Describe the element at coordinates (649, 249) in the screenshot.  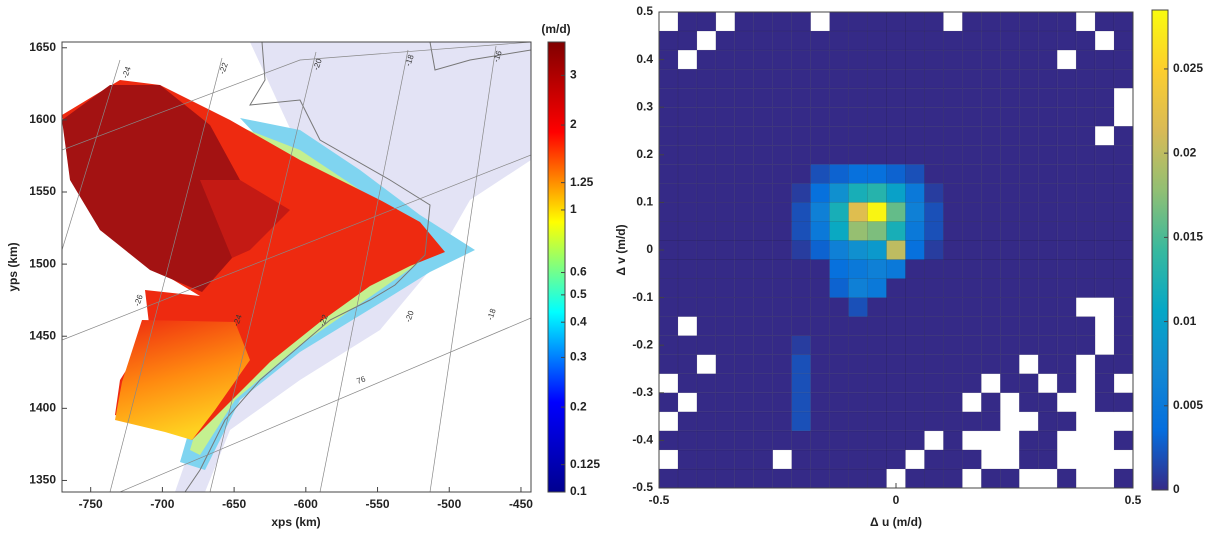
I see `y-tick-label: 0` at that location.